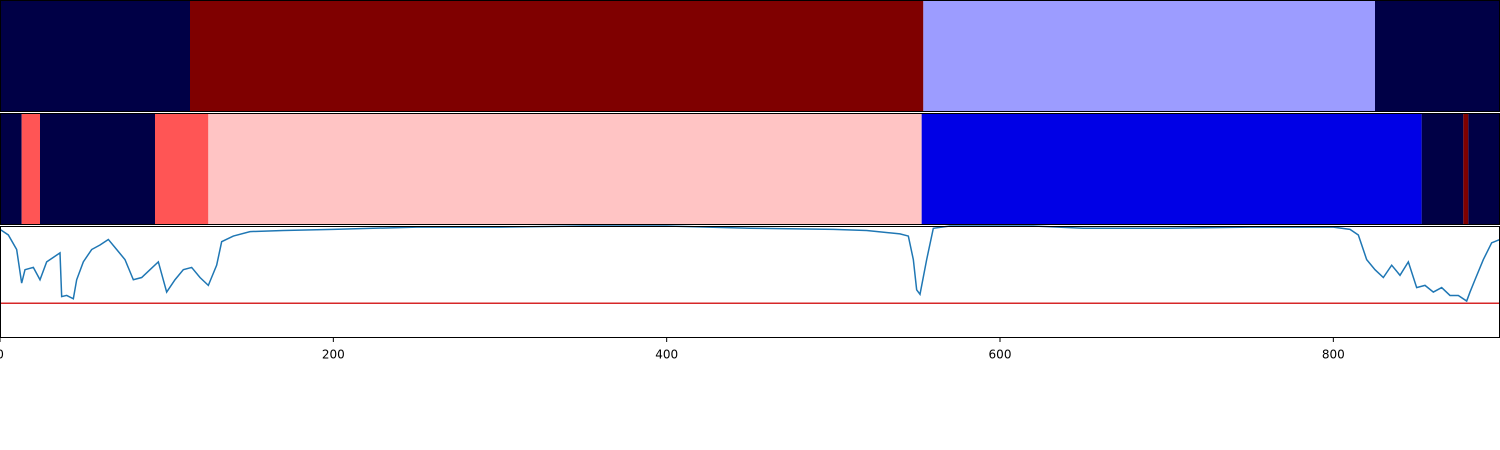 Image resolution: width=1500 pixels, height=450 pixels. Describe the element at coordinates (666, 355) in the screenshot. I see `x-tick-label: 400` at that location.